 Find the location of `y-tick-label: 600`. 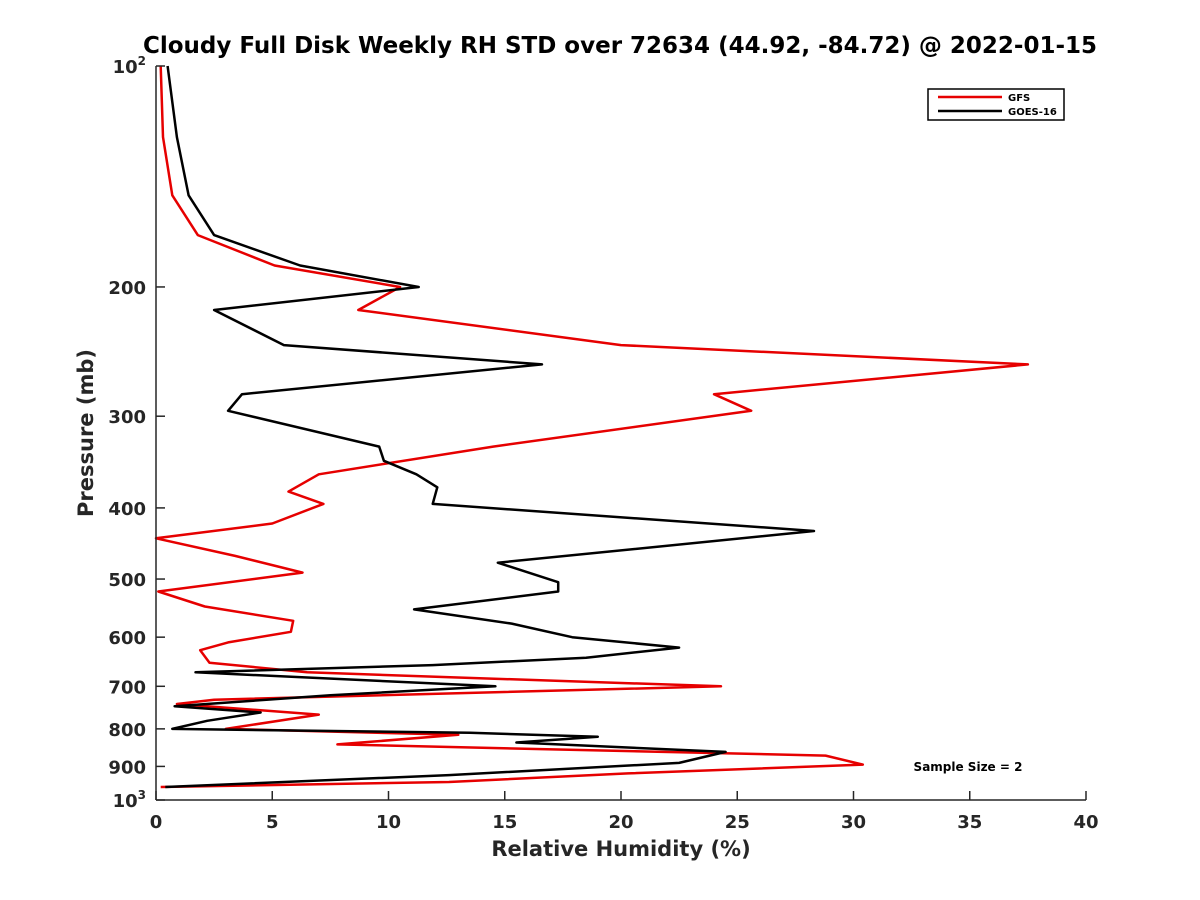

y-tick-label: 600 is located at coordinates (127, 638).